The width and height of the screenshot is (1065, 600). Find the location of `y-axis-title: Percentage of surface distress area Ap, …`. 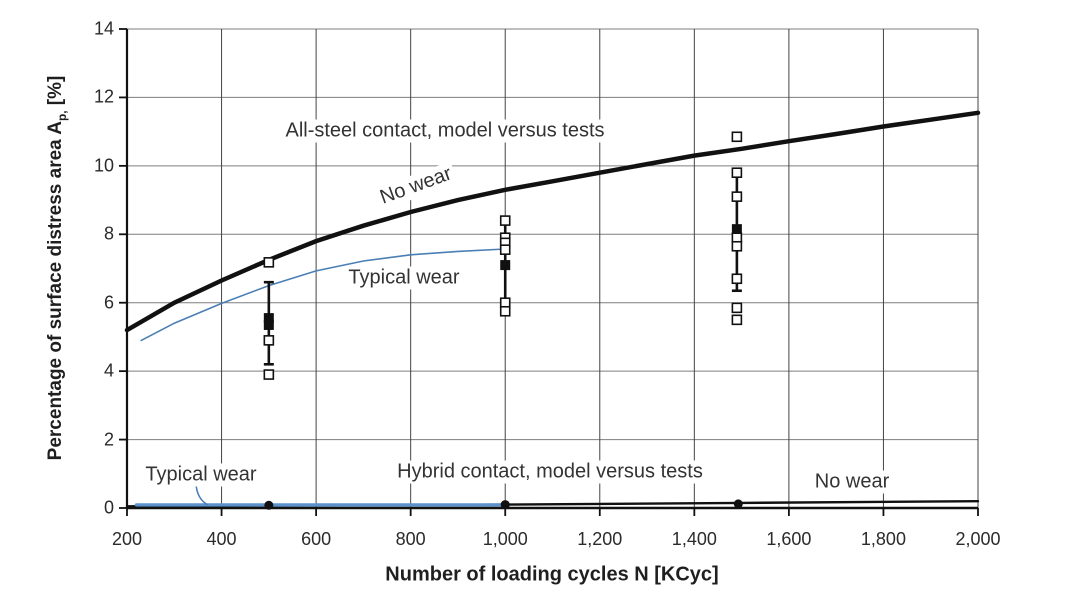

y-axis-title: Percentage of surface distress area Ap, … is located at coordinates (57, 268).